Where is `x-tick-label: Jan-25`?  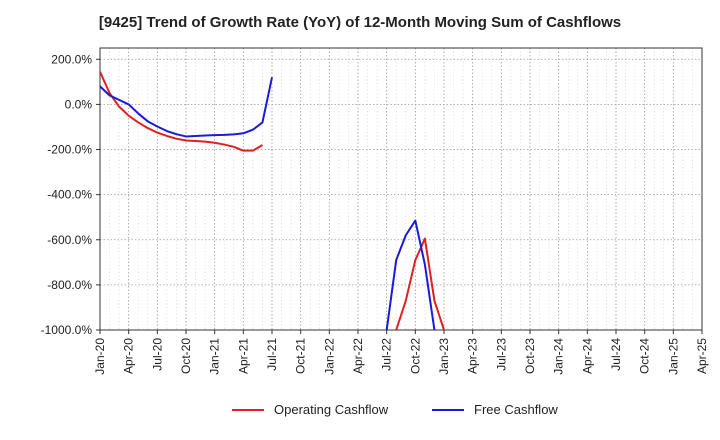 x-tick-label: Jan-25 is located at coordinates (673, 356).